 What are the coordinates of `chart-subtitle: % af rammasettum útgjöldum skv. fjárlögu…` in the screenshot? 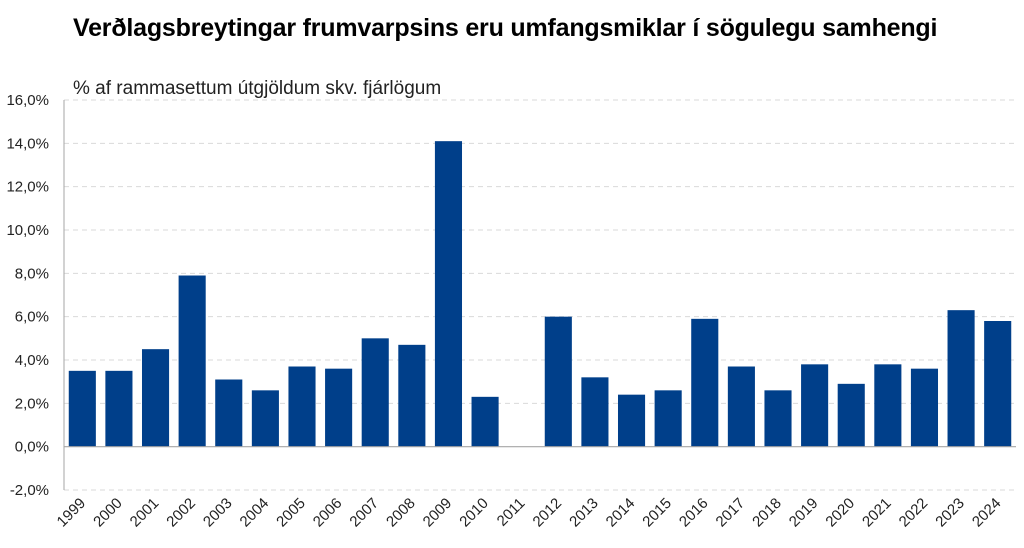 It's located at (257, 88).